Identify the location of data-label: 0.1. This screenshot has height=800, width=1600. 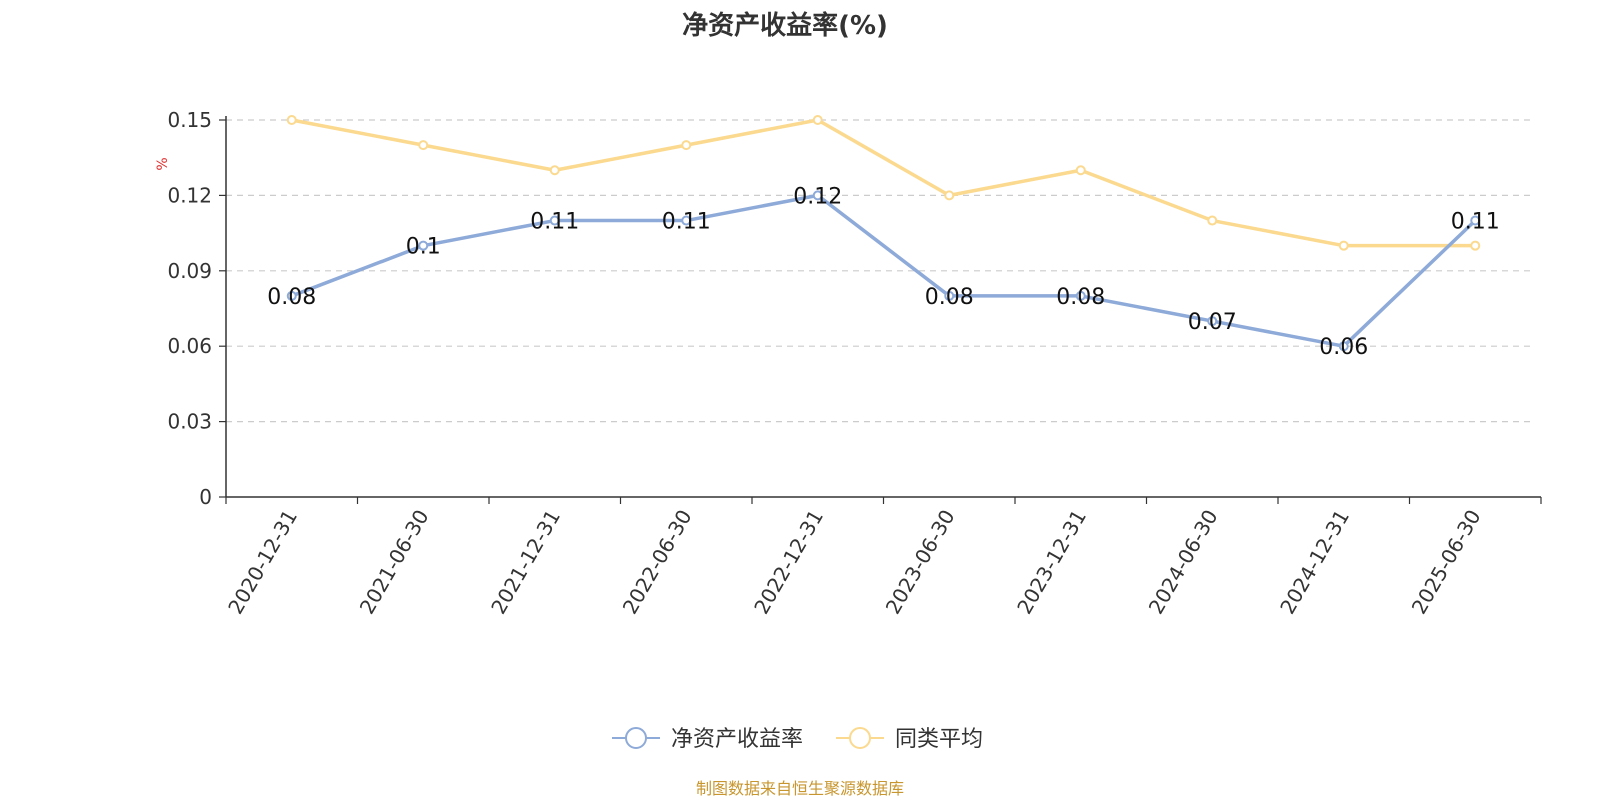
(423, 247).